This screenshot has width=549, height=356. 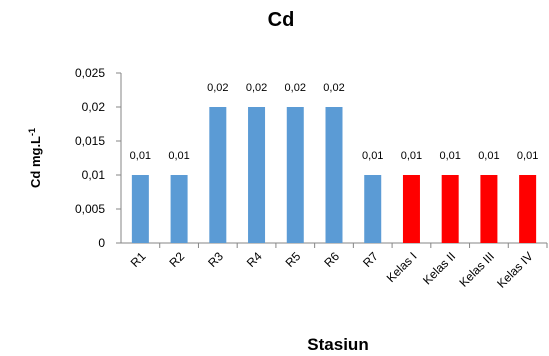 I want to click on y-tick-label: 0,005, so click(x=90, y=209).